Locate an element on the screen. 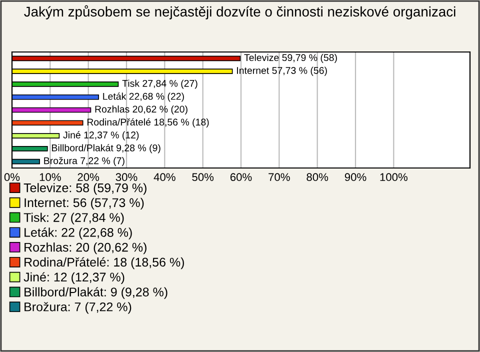 The height and width of the screenshot is (352, 480). legend-label: Jiné: 12 (12,37 %) is located at coordinates (74, 278).